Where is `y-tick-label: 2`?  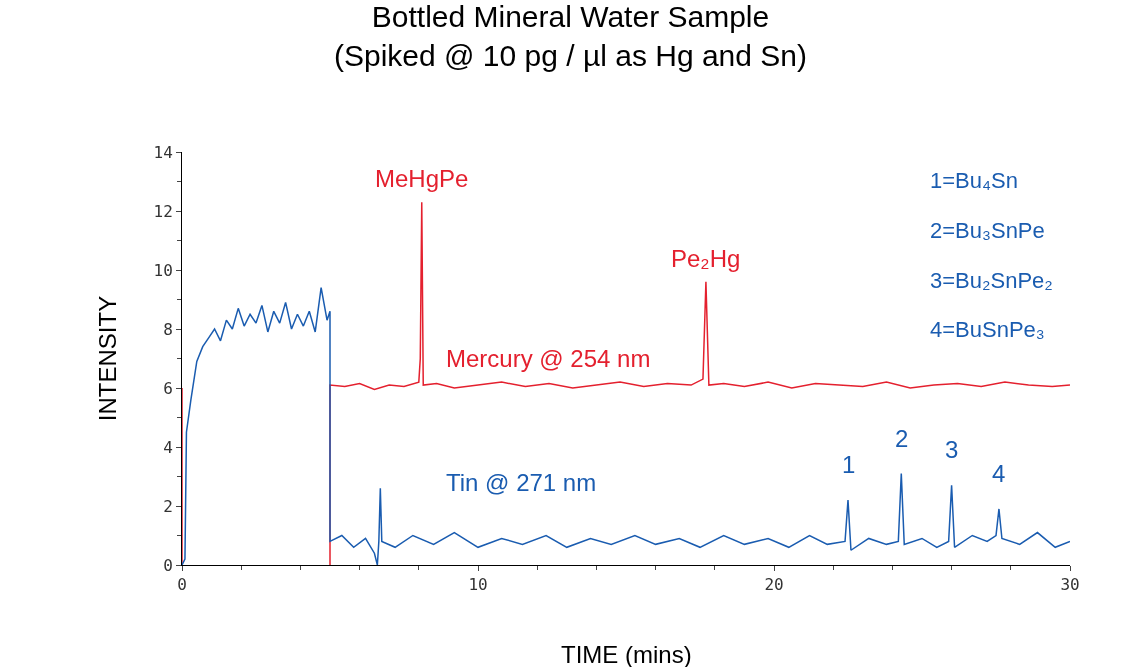 y-tick-label: 2 is located at coordinates (168, 506).